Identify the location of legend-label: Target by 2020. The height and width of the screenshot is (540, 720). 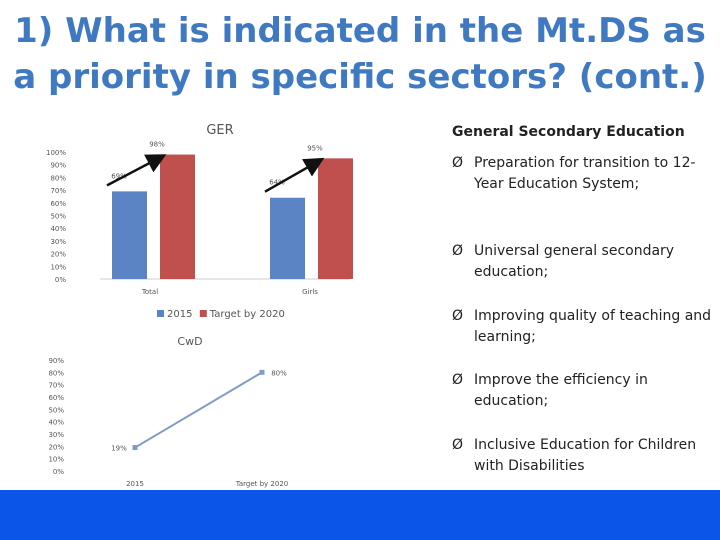
(247, 314).